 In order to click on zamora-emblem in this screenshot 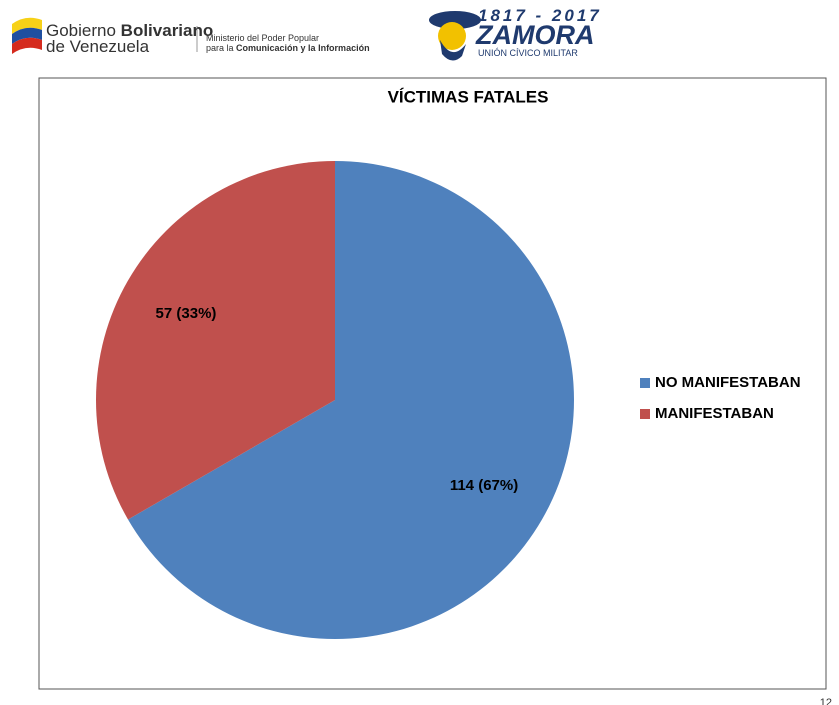, I will do `click(455, 36)`.